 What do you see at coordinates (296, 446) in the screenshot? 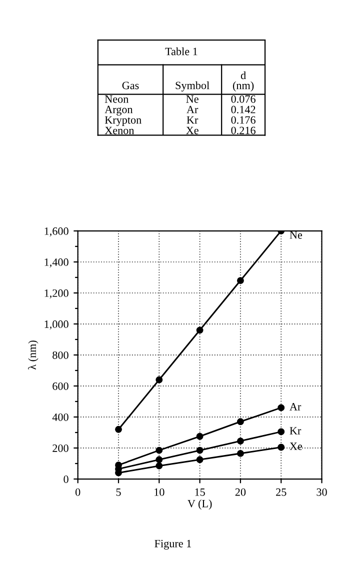
I see `series-label: Xe` at bounding box center [296, 446].